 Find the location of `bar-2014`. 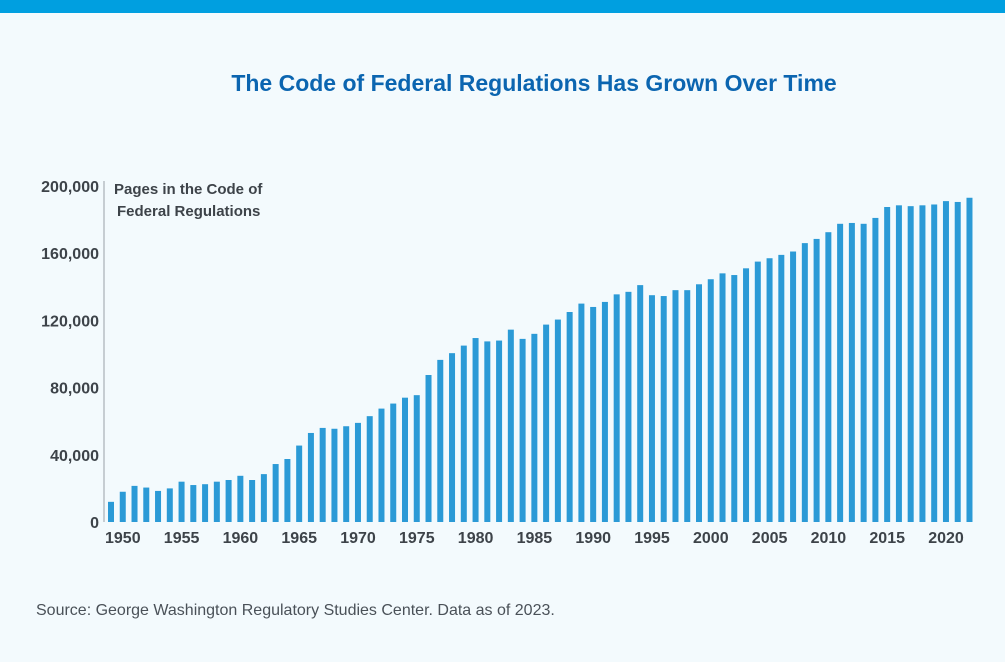

bar-2014 is located at coordinates (875, 370).